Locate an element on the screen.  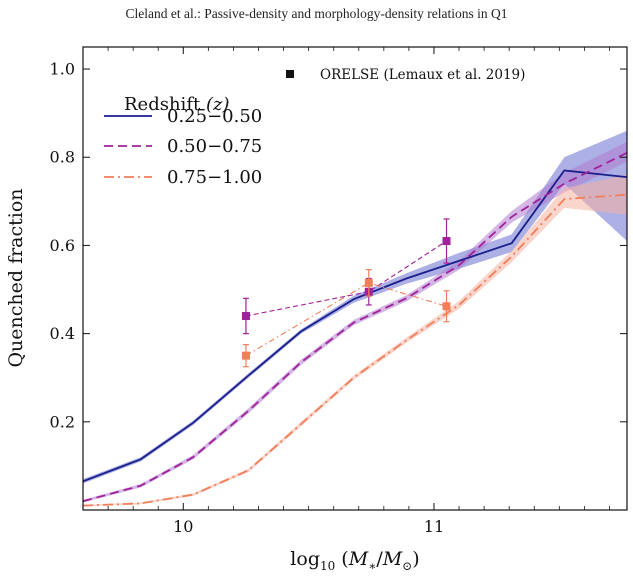
x-label-part: log is located at coordinates (305, 559).